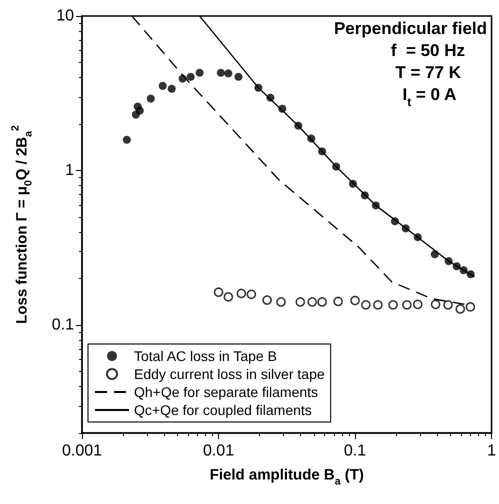 The height and width of the screenshot is (504, 499). I want to click on x-tick-label: 0.001, so click(82, 451).